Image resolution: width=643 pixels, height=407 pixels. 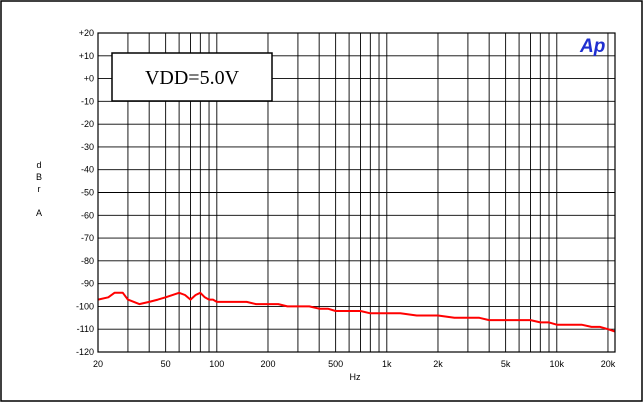 What do you see at coordinates (87, 284) in the screenshot?
I see `y-tick-label: -90` at bounding box center [87, 284].